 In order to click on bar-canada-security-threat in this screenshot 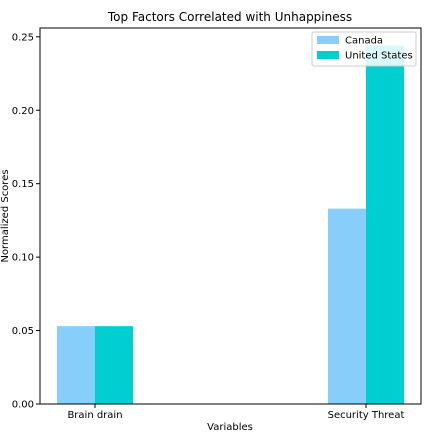, I will do `click(347, 306)`.